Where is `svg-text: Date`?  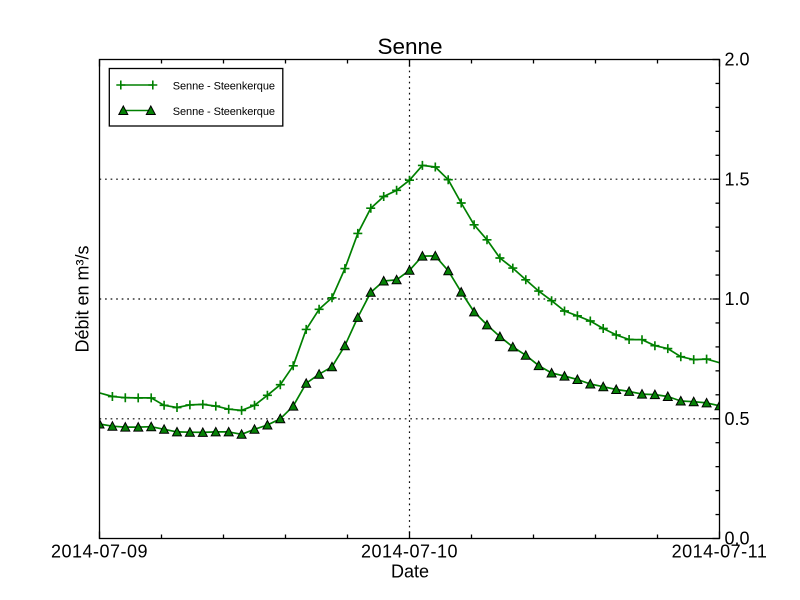 svg-text: Date is located at coordinates (410, 572).